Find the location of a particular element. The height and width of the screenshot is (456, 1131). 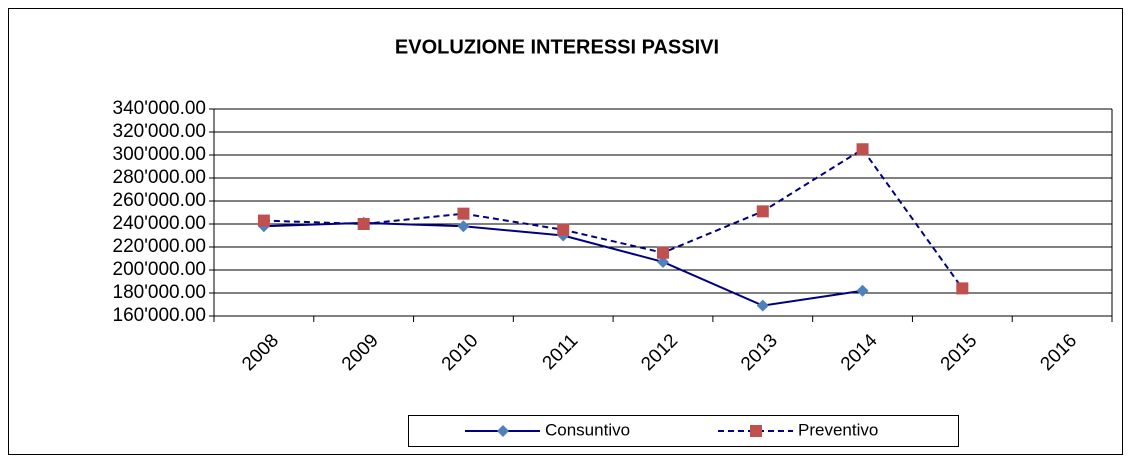

y-tick-label: 240'000.00 is located at coordinates (159, 223).